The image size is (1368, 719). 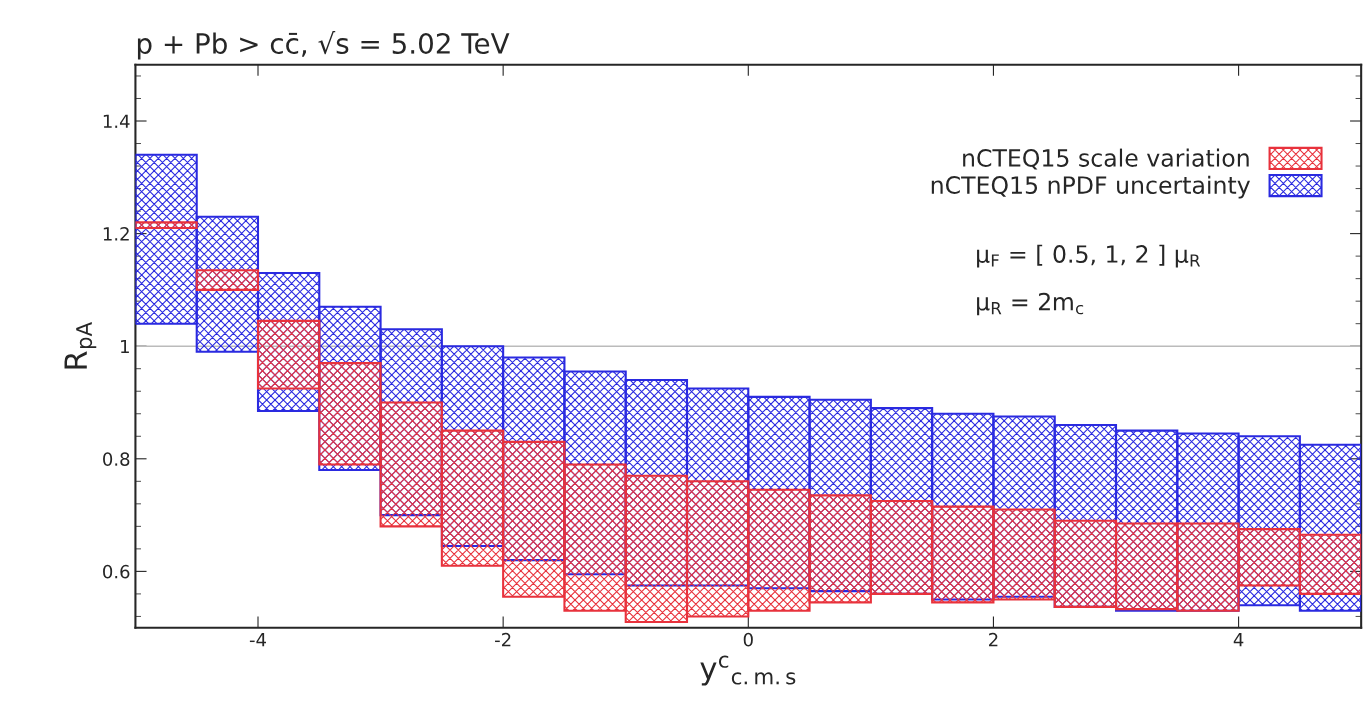 What do you see at coordinates (1089, 256) in the screenshot?
I see `annotation: μ$_{F}$ = [ 0.5, 1, 2 ] μ$_{R}$` at bounding box center [1089, 256].